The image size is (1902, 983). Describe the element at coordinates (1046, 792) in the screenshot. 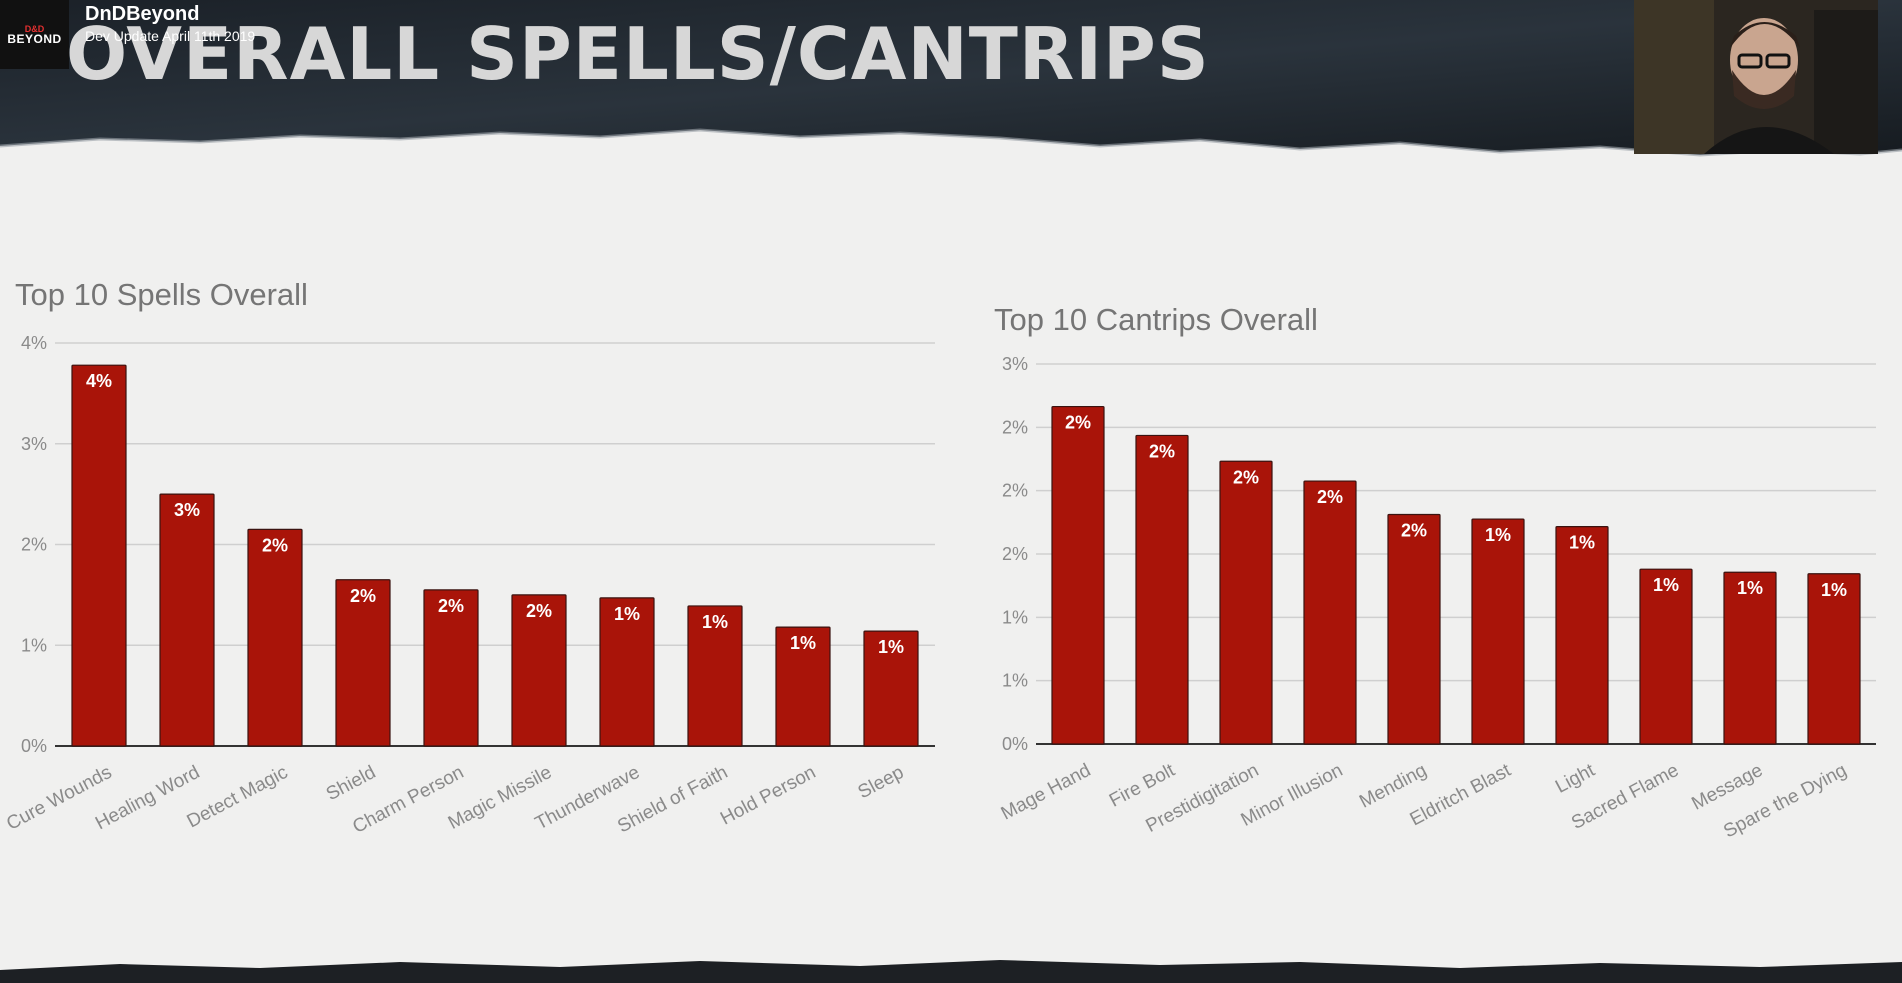

I see `x-tick-label: Mage Hand` at that location.